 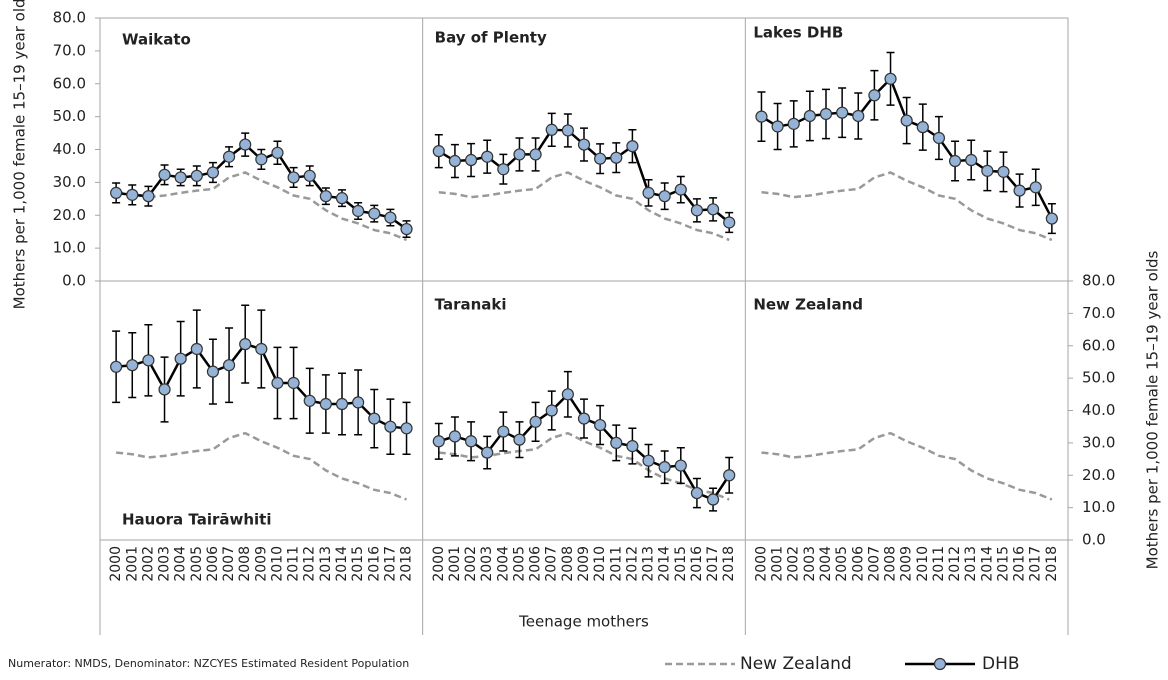 I want to click on x-tick-label: 2010, so click(x=277, y=564).